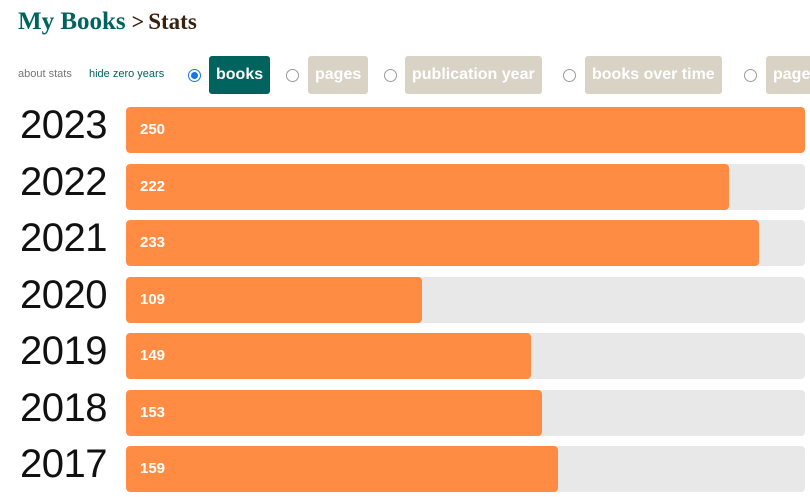 The image size is (810, 497). Describe the element at coordinates (750, 75) in the screenshot. I see `radio-pages-over-time` at that location.